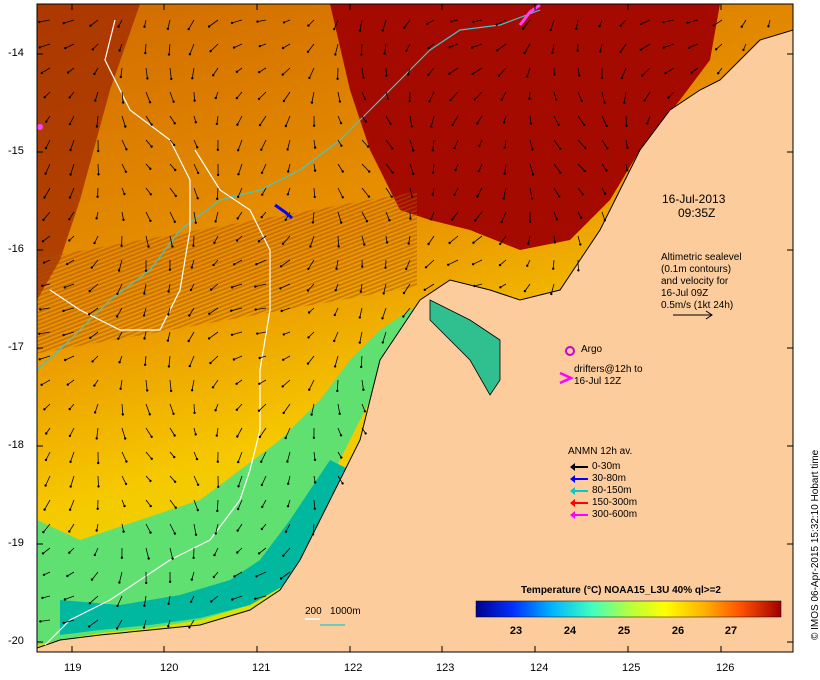  I want to click on colorbar-tick: 27, so click(731, 631).